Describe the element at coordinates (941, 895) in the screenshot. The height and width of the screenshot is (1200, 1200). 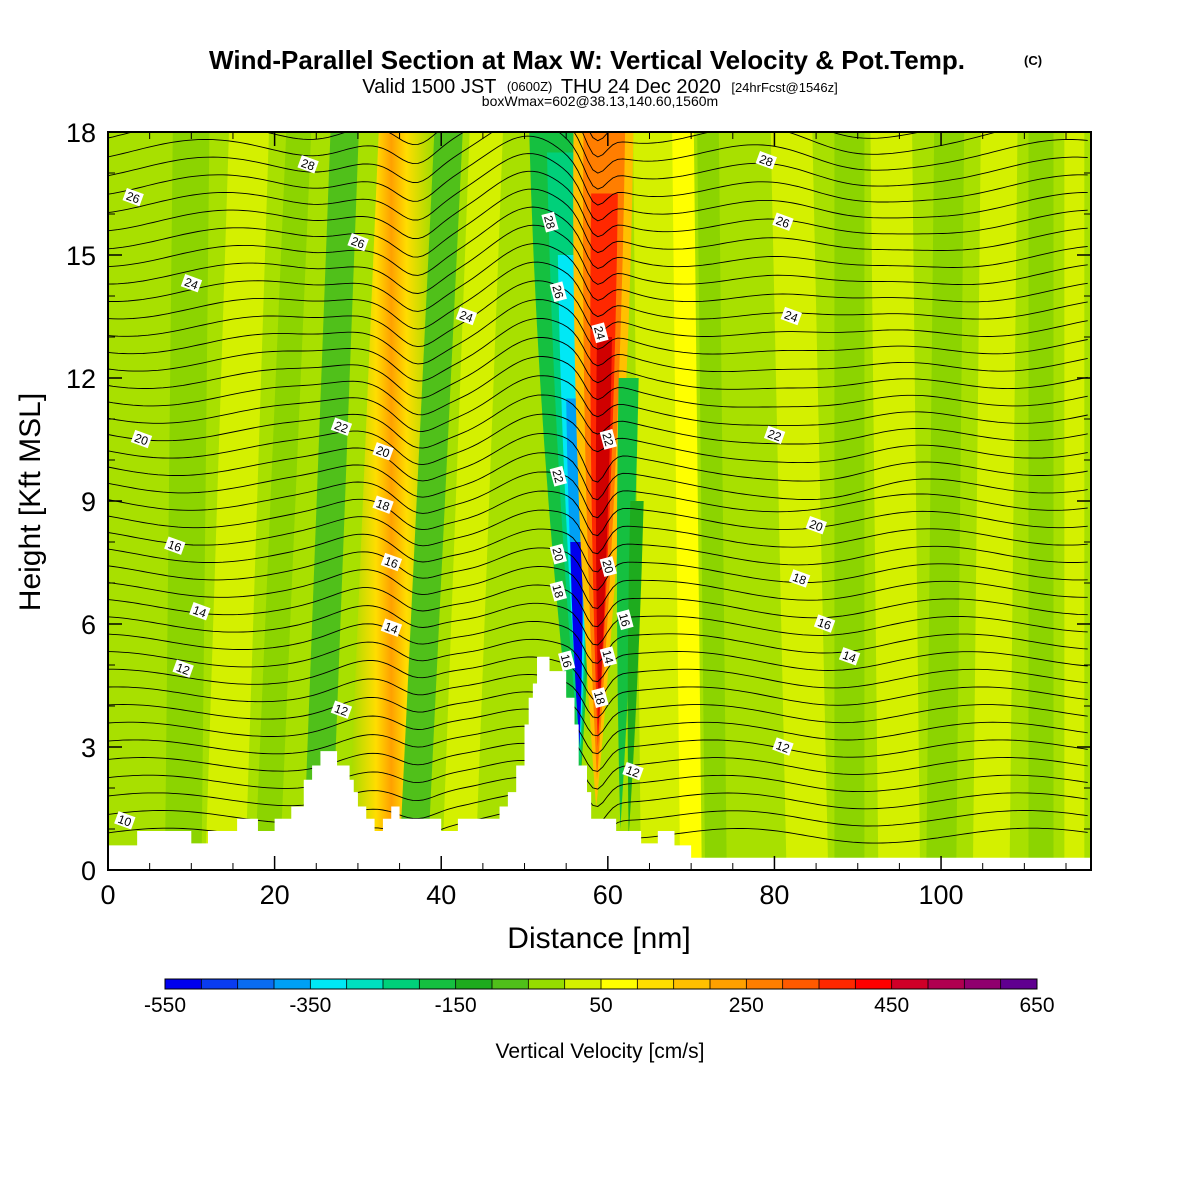
I see `x-tick-label: 100` at that location.